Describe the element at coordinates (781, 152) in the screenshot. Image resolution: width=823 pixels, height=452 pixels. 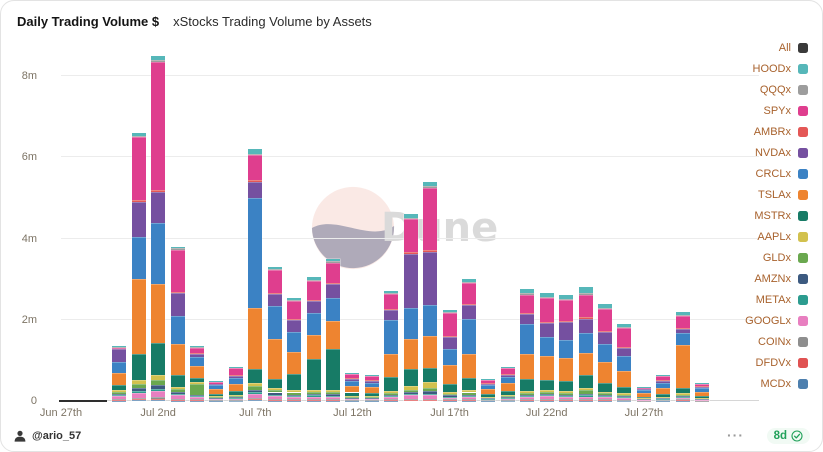
I see `legend-item-NVDAx: NVDAx` at that location.